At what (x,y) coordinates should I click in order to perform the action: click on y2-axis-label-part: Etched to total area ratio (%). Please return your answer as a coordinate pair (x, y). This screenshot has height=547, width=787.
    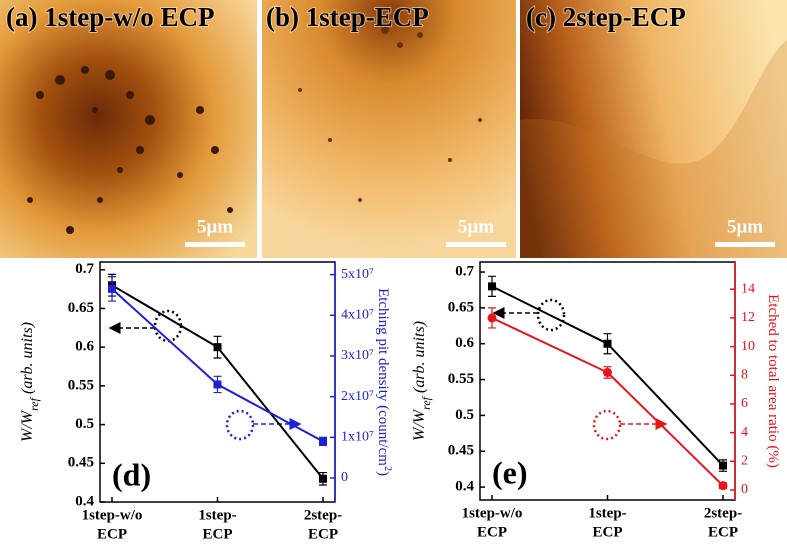
    Looking at the image, I should click on (773, 381).